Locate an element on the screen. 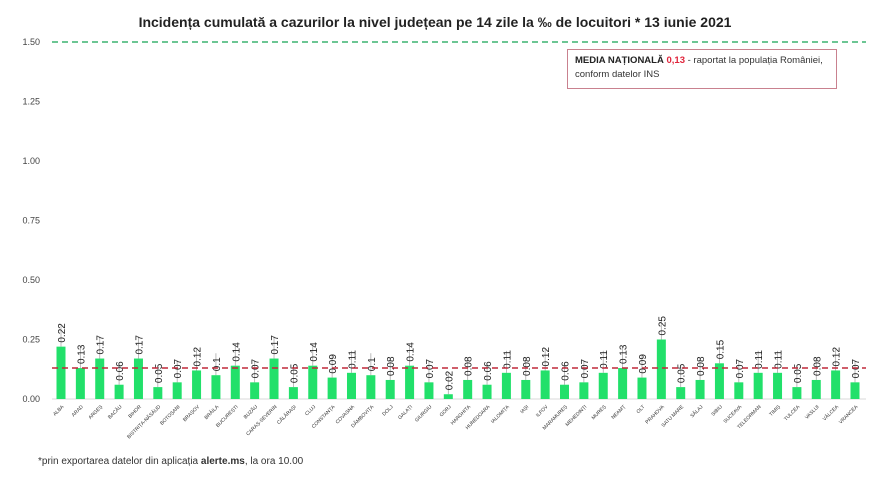  bar-alba is located at coordinates (61, 372).